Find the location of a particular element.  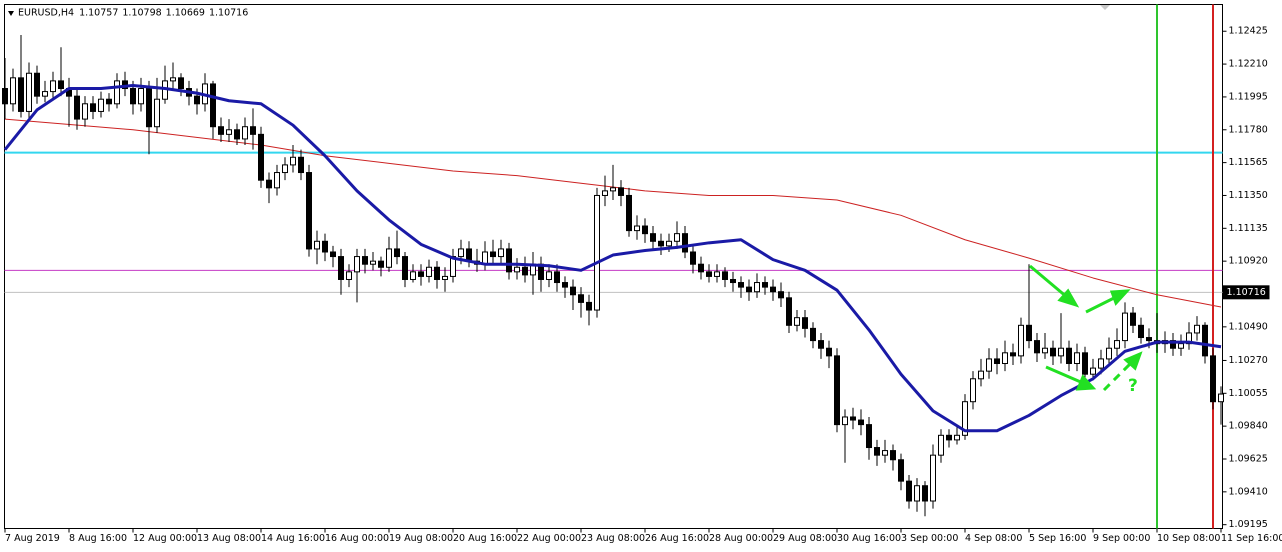

y-tick-label: 1.10920 is located at coordinates (1248, 261).